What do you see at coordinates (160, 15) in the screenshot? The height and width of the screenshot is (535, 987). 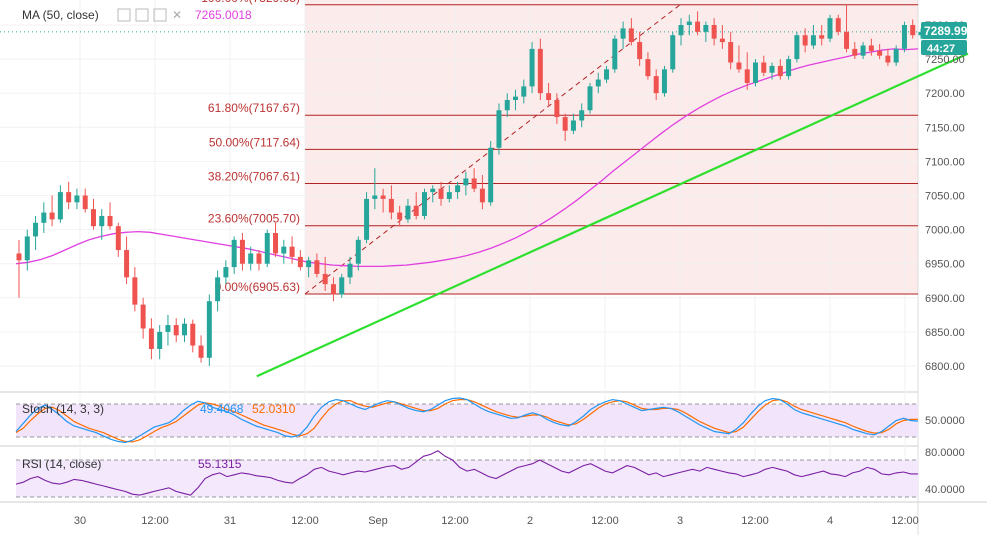 I see `more-icon` at bounding box center [160, 15].